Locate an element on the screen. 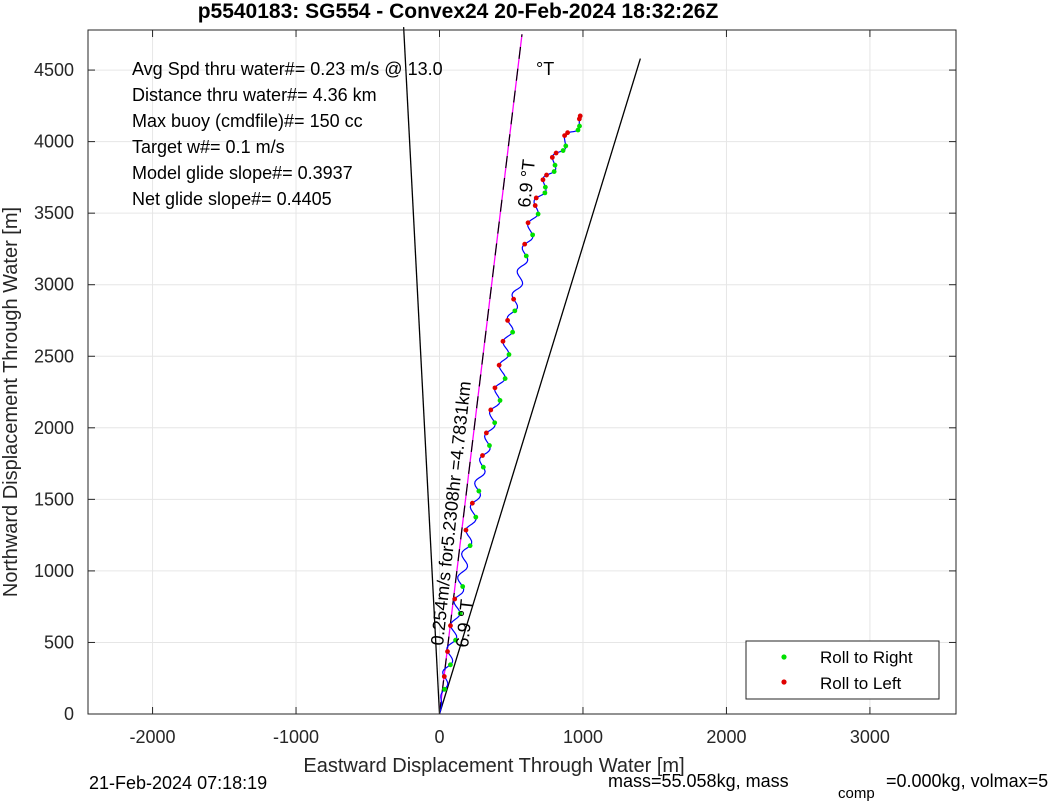 This screenshot has height=801, width=1062. x-tick-label: 3000 is located at coordinates (870, 737).